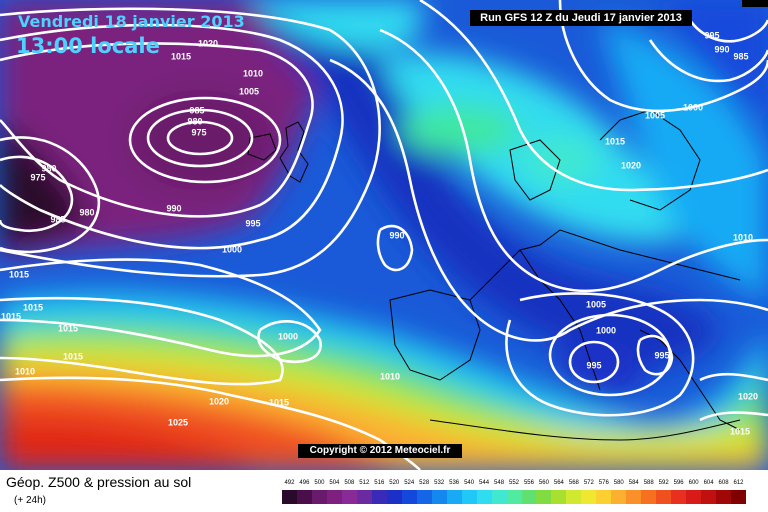  Describe the element at coordinates (558, 483) in the screenshot. I see `scale-tick-label: 564` at that location.